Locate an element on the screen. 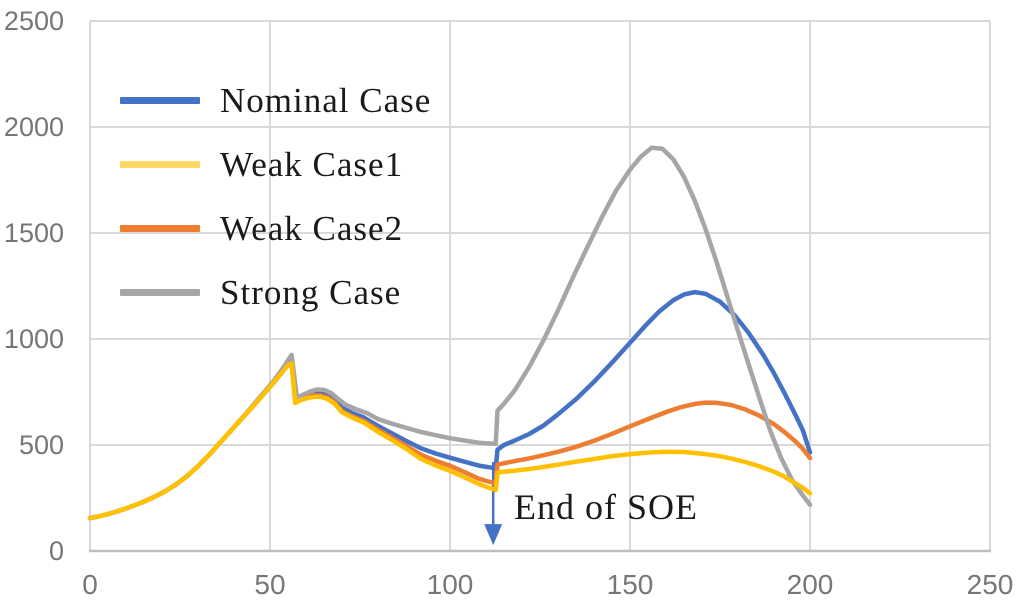  legend-label: Strong Case is located at coordinates (311, 292).